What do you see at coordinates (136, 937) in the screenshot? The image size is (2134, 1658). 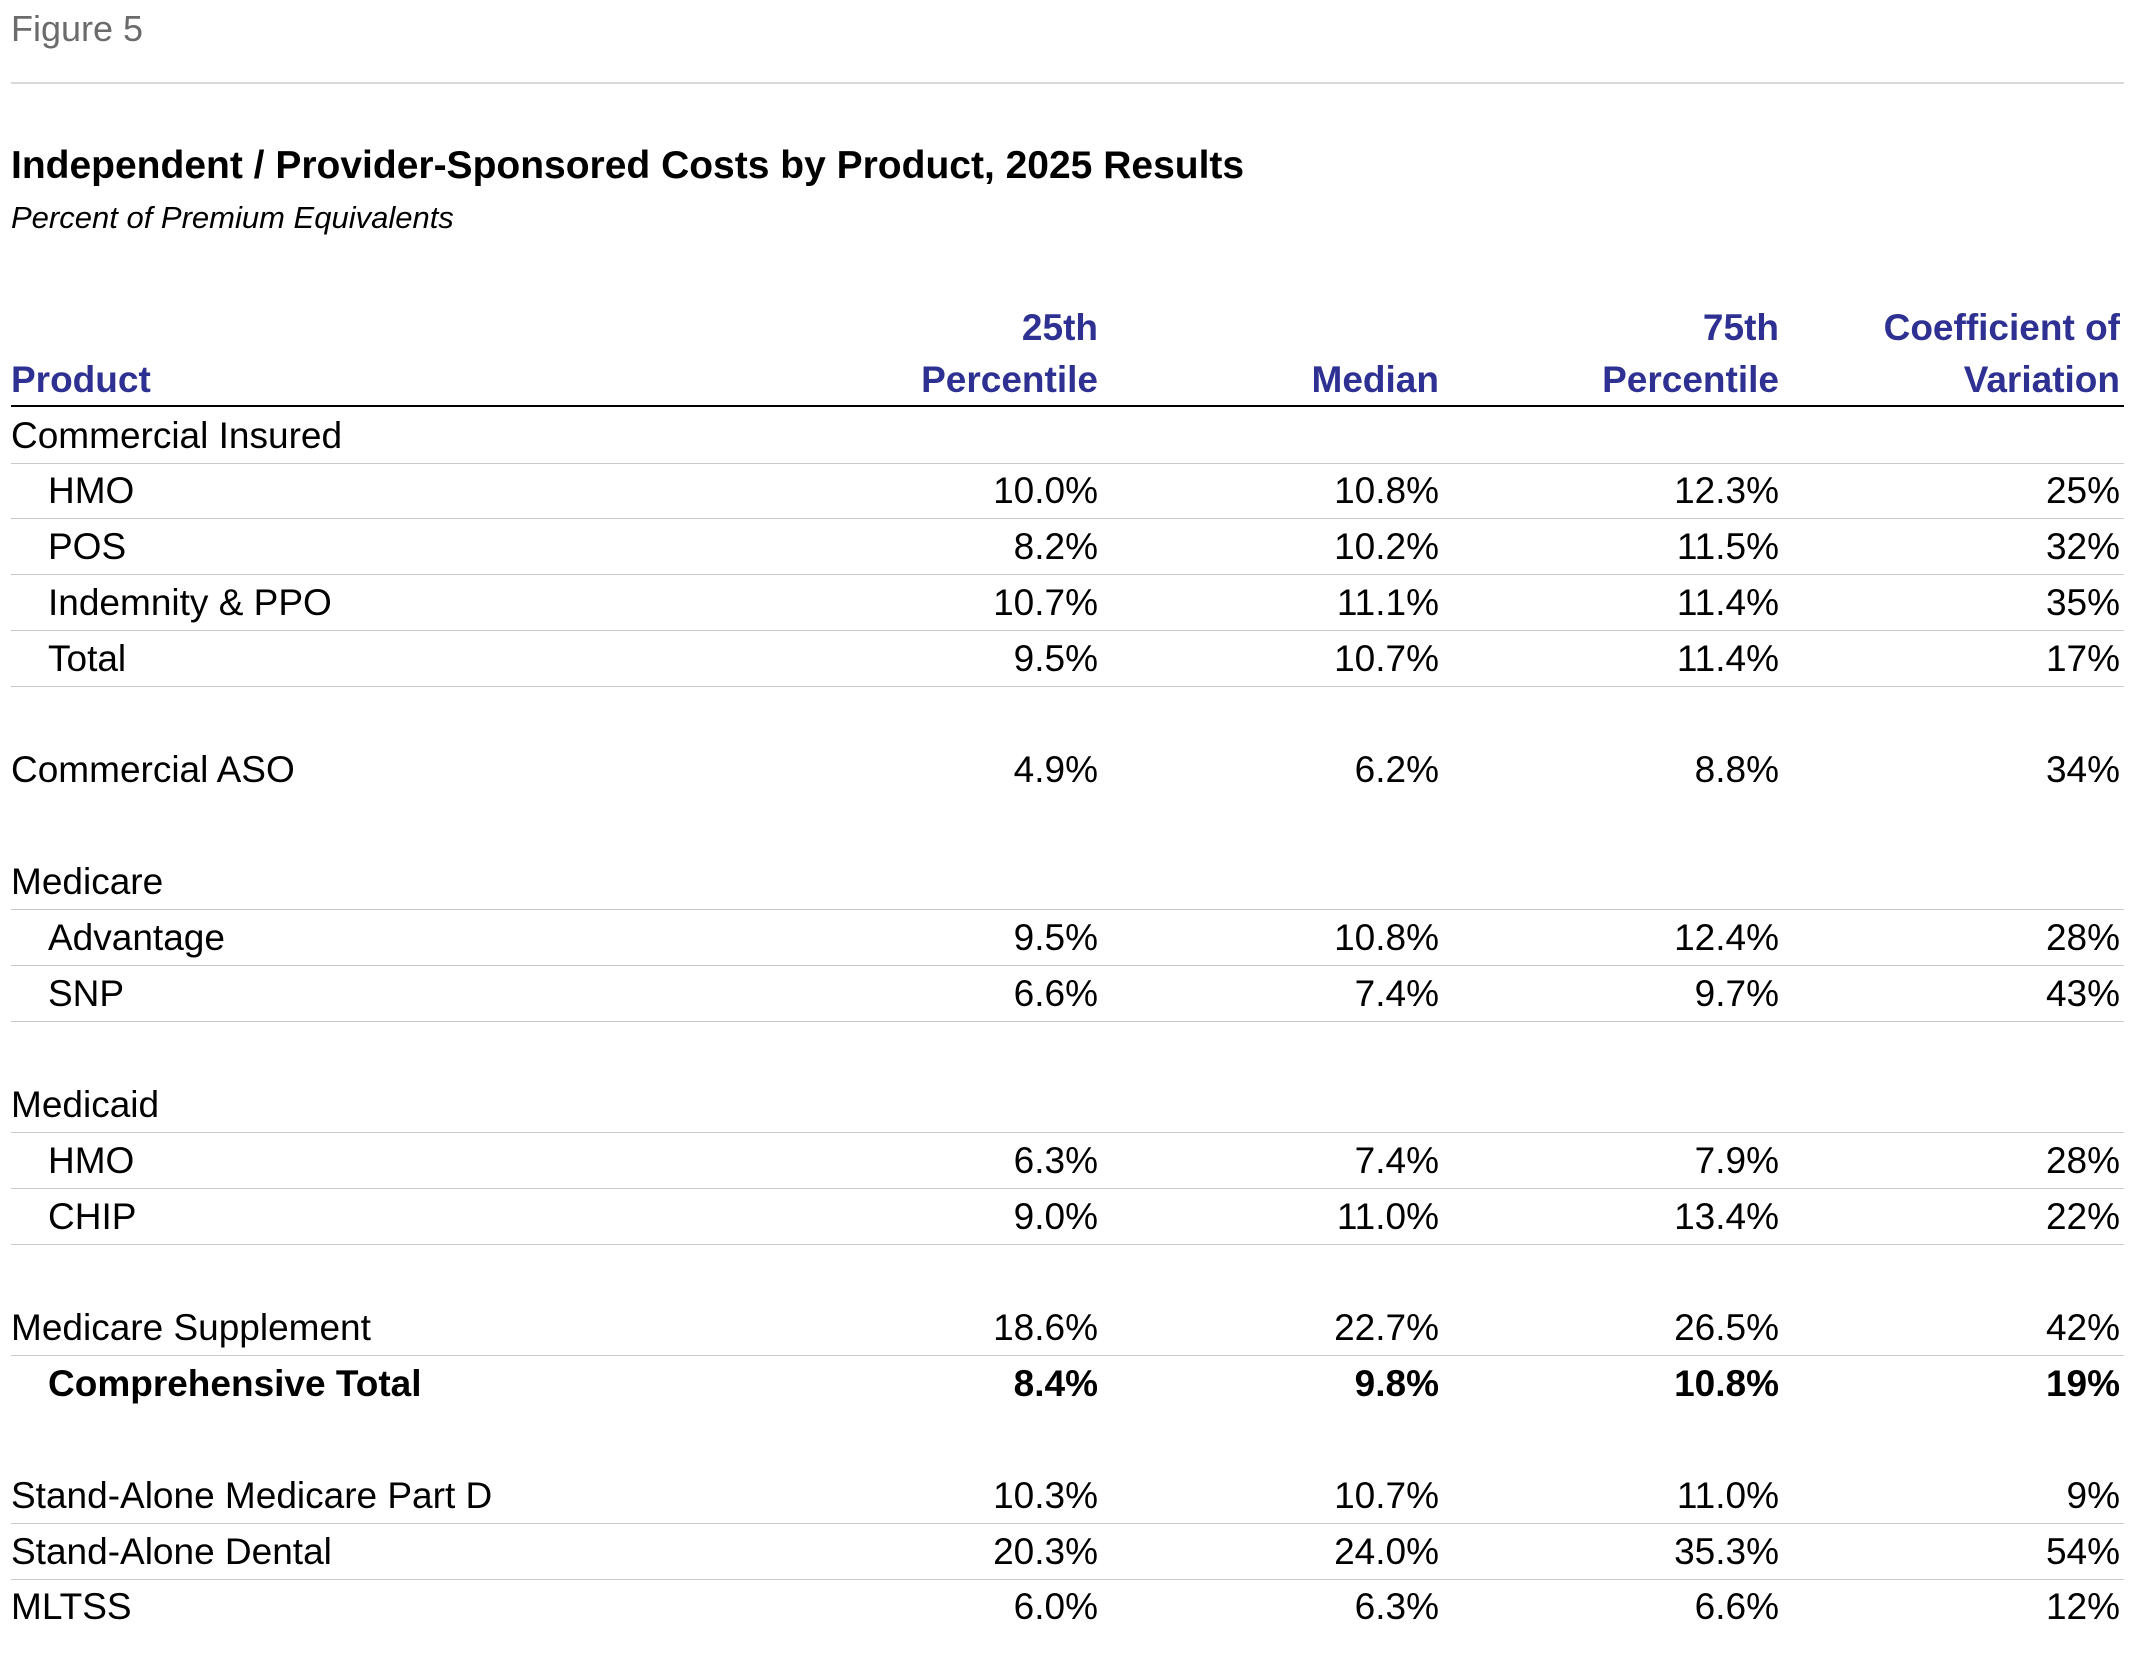 I see `row-label: Advantage` at bounding box center [136, 937].